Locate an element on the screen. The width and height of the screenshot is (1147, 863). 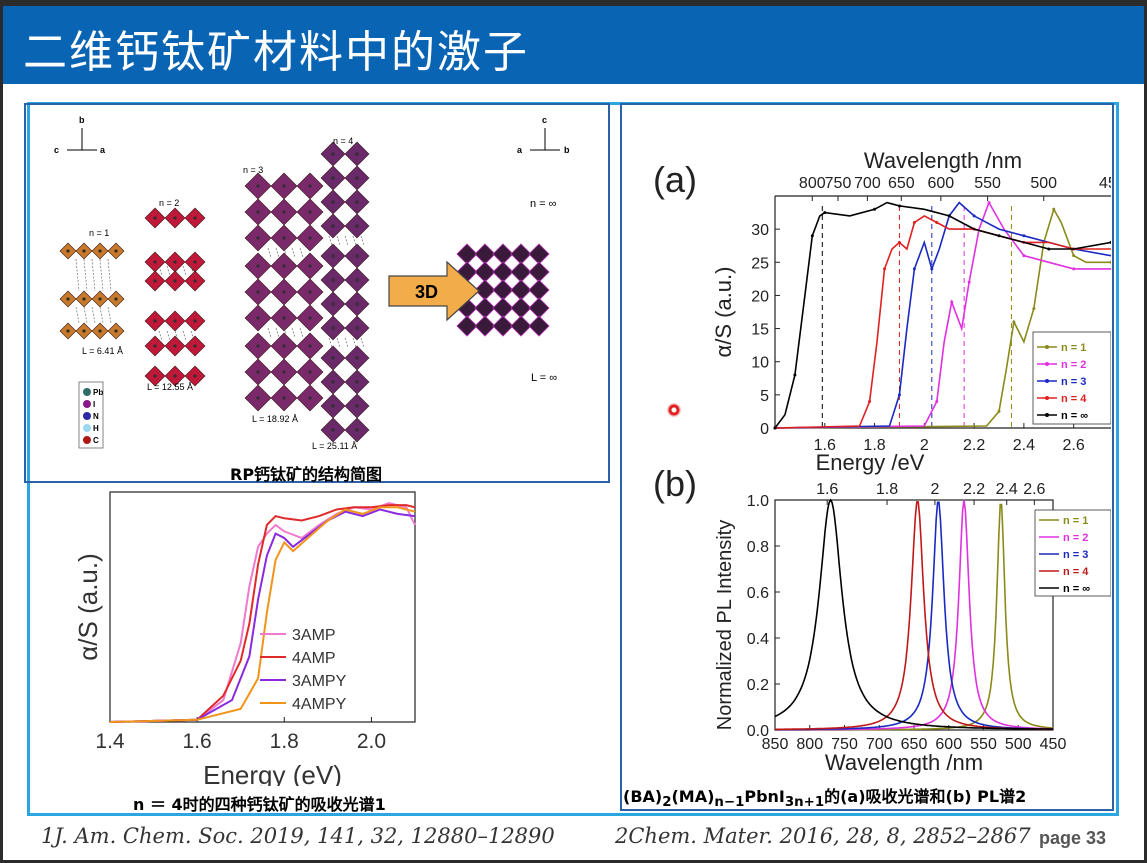
y-tick-label: 0.6 is located at coordinates (758, 593).